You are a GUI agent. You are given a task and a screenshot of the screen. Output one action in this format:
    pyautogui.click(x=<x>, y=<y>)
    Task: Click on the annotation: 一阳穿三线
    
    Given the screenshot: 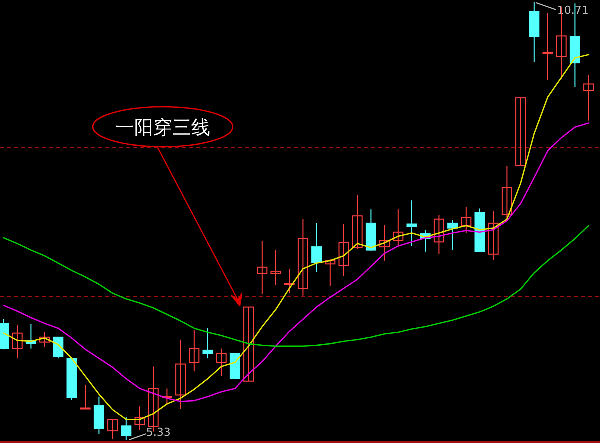 What is the action you would take?
    pyautogui.click(x=163, y=128)
    